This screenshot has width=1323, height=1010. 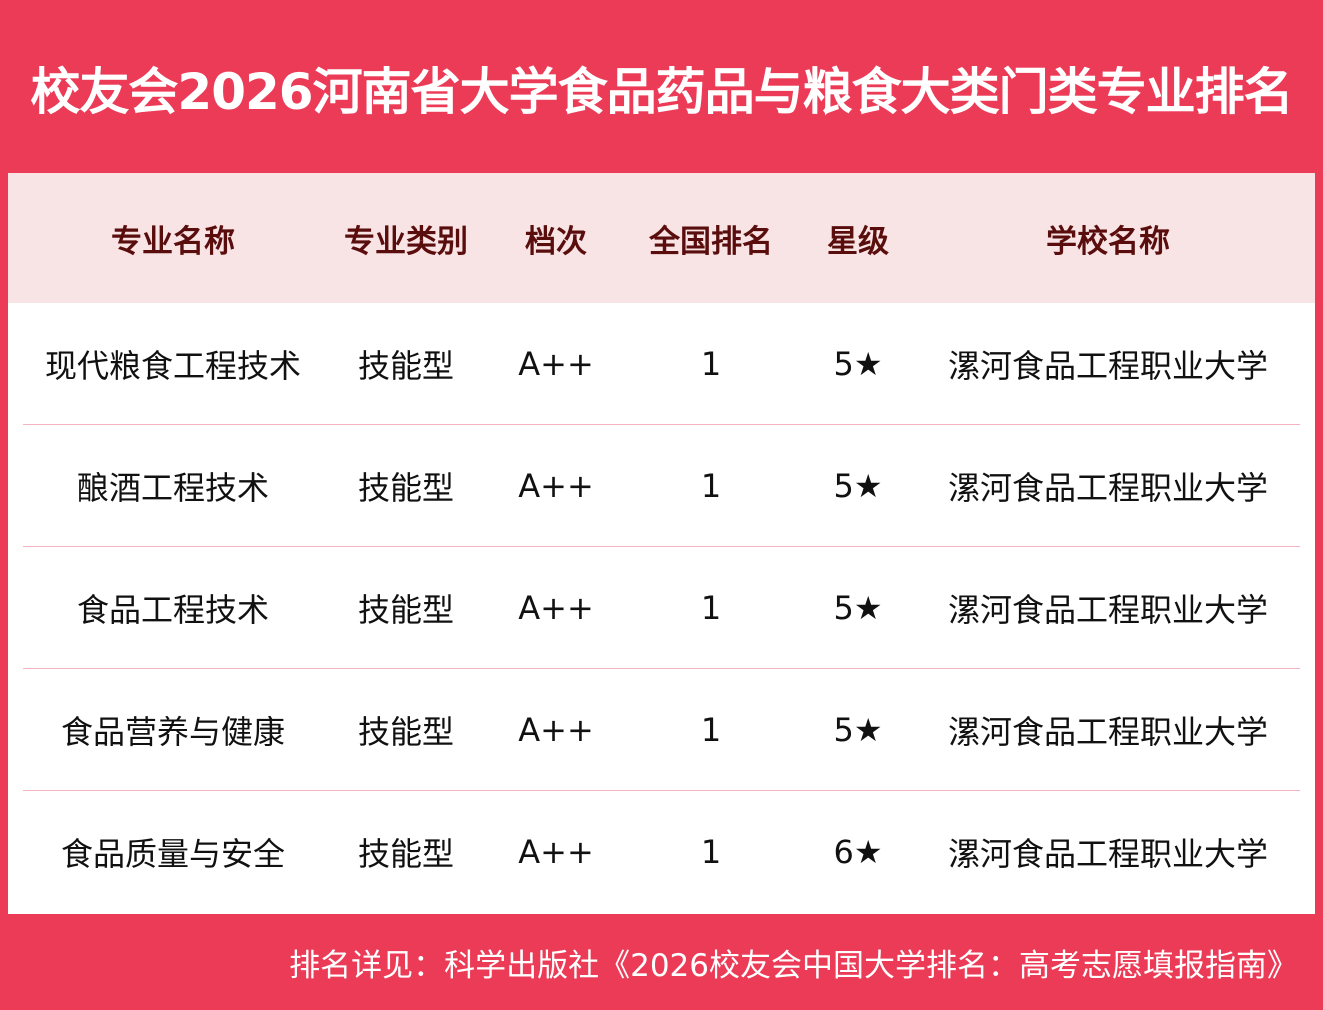 What do you see at coordinates (858, 852) in the screenshot?
I see `cell-star-level: 6★` at bounding box center [858, 852].